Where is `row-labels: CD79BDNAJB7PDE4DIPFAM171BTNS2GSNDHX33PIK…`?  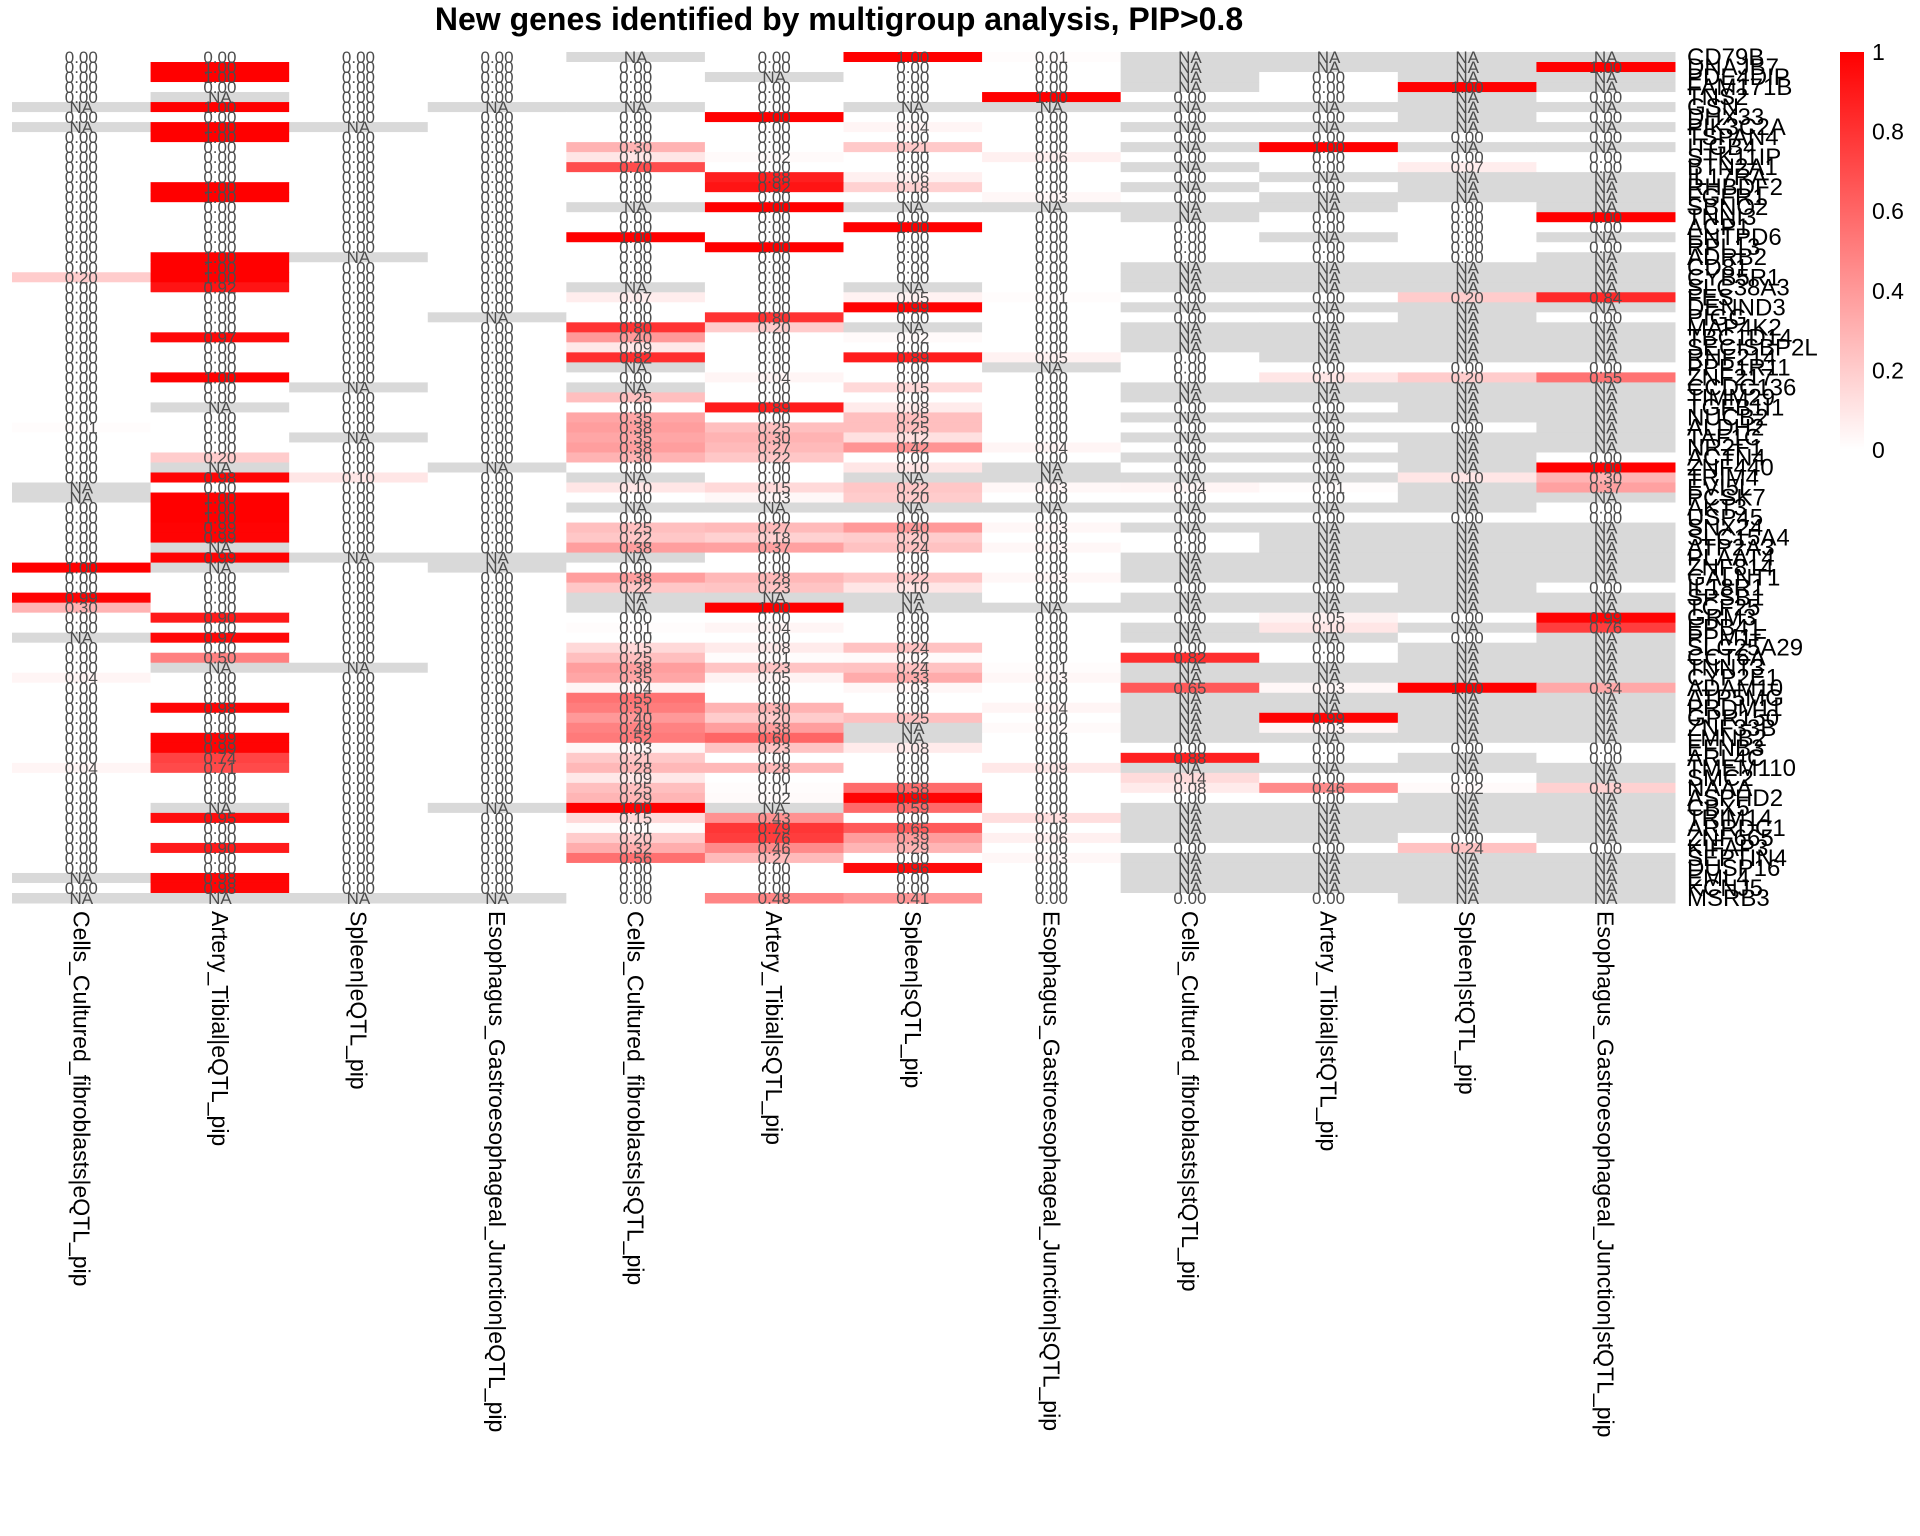 row-labels: CD79BDNAJB7PDE4DIPFAM171BTNS2GSNDHX33PIK… is located at coordinates (1752, 478).